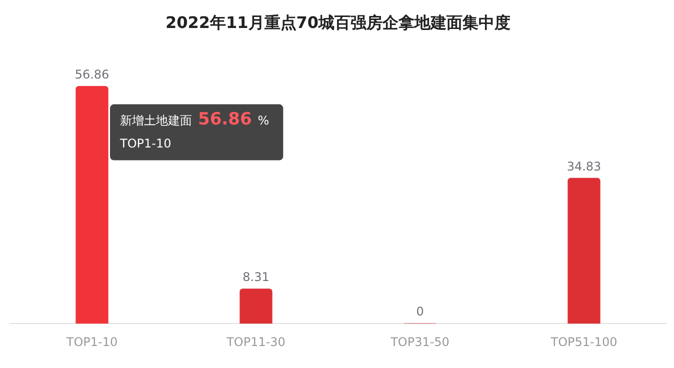  Describe the element at coordinates (420, 311) in the screenshot. I see `data-label: 0` at that location.